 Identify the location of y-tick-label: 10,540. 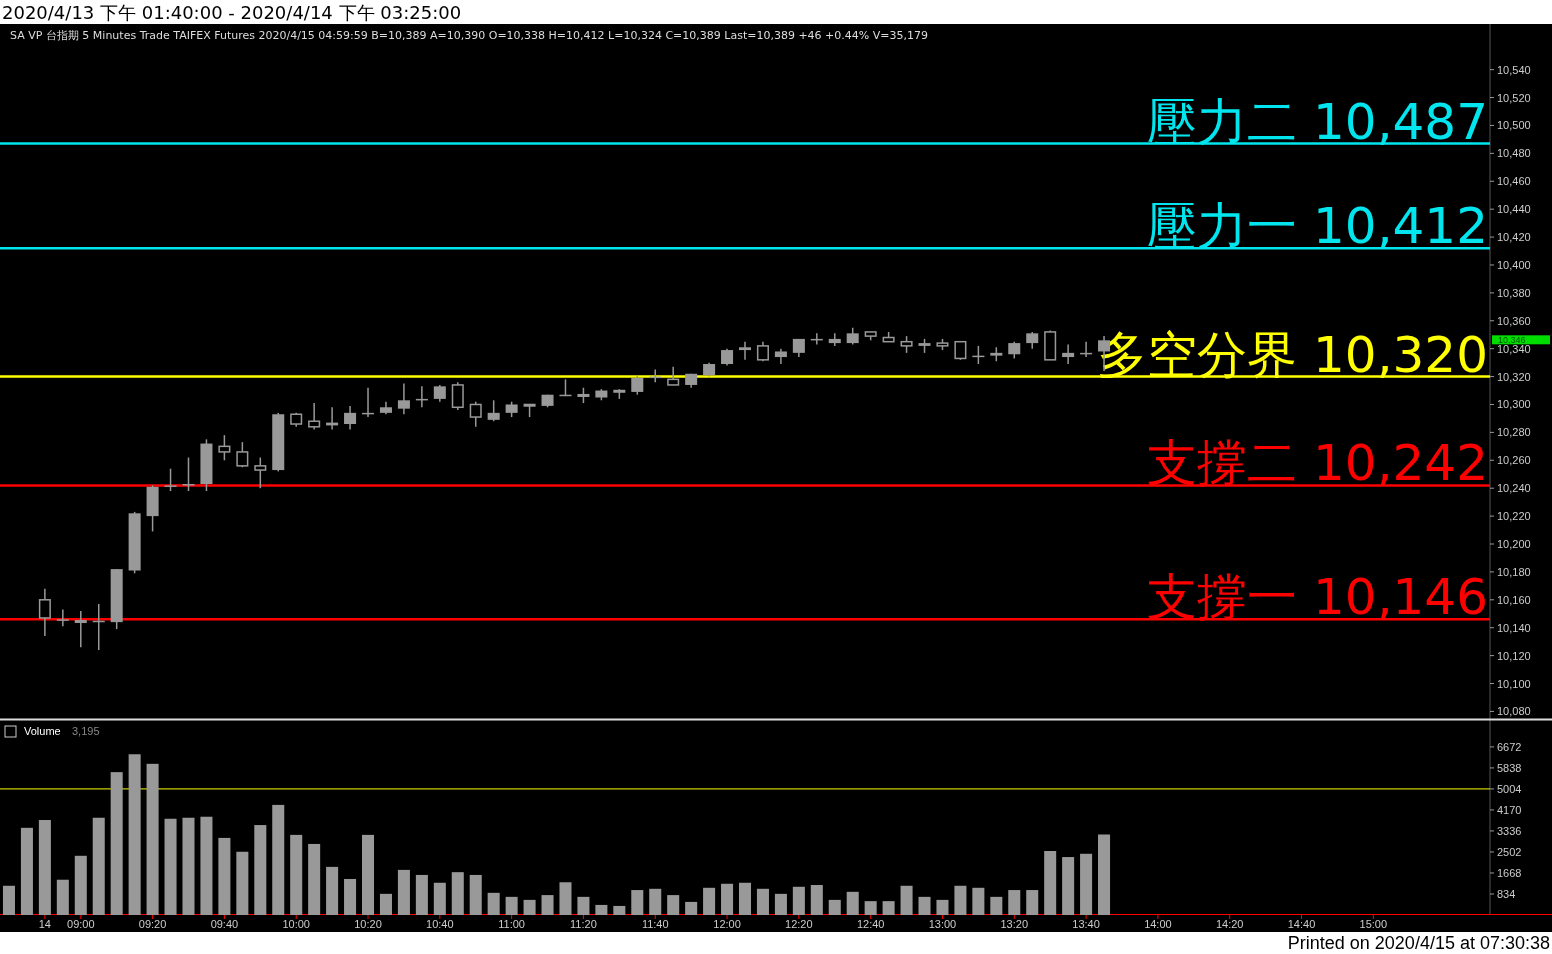
(1514, 69).